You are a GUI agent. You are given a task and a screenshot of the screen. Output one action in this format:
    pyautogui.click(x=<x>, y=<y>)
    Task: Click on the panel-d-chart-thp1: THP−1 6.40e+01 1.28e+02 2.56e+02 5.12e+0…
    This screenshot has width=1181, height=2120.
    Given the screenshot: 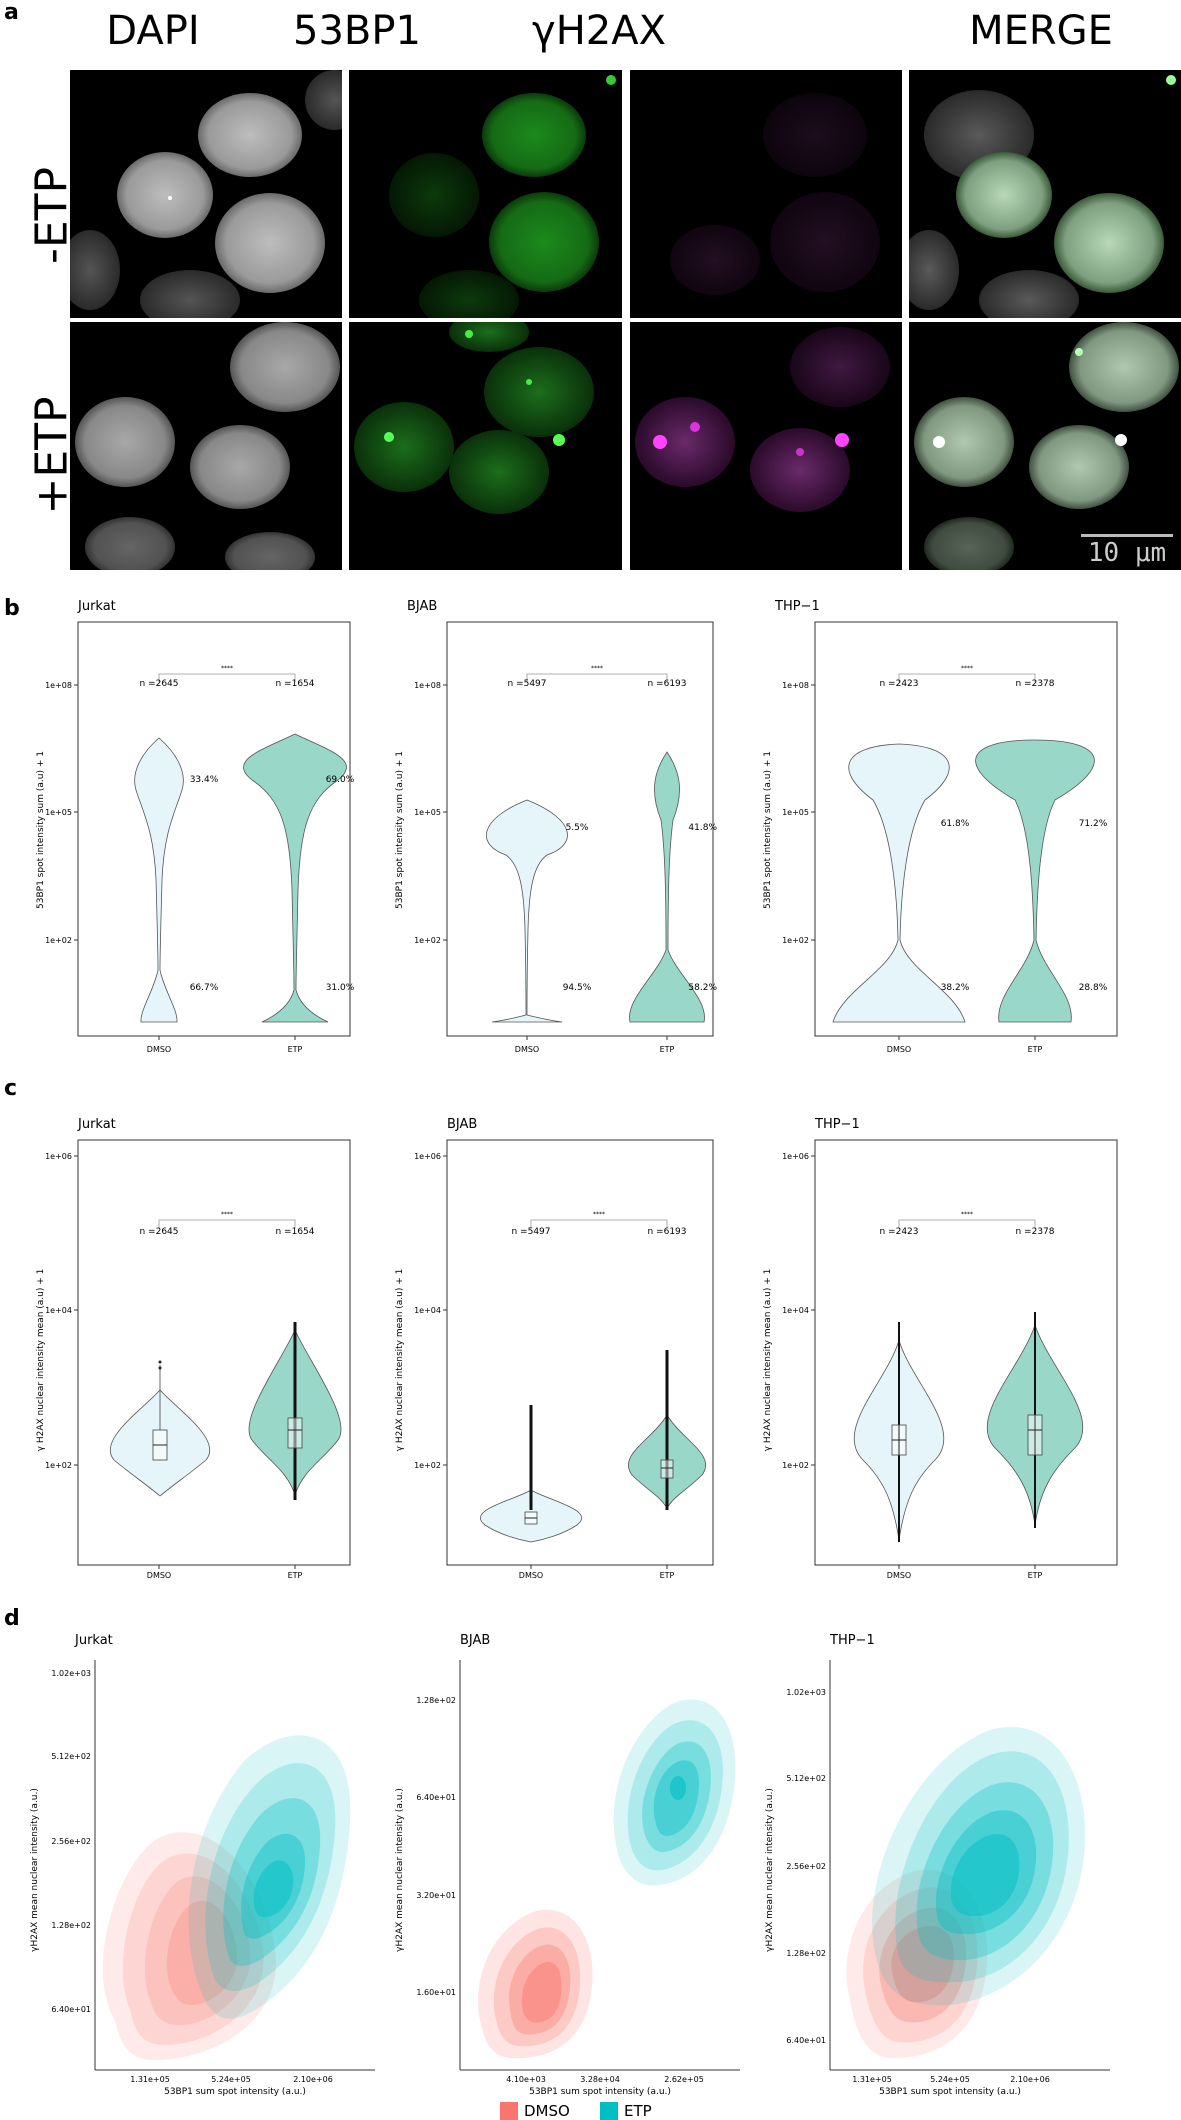 What is the action you would take?
    pyautogui.click(x=937, y=1865)
    